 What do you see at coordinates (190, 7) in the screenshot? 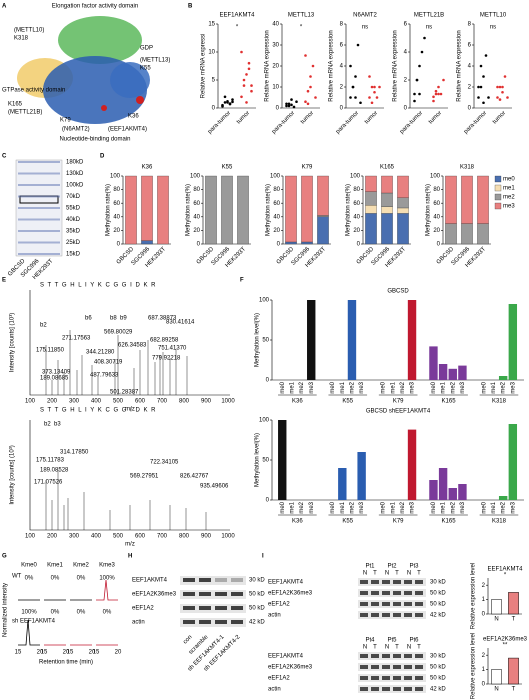
I see `panel-label: B` at bounding box center [190, 7].